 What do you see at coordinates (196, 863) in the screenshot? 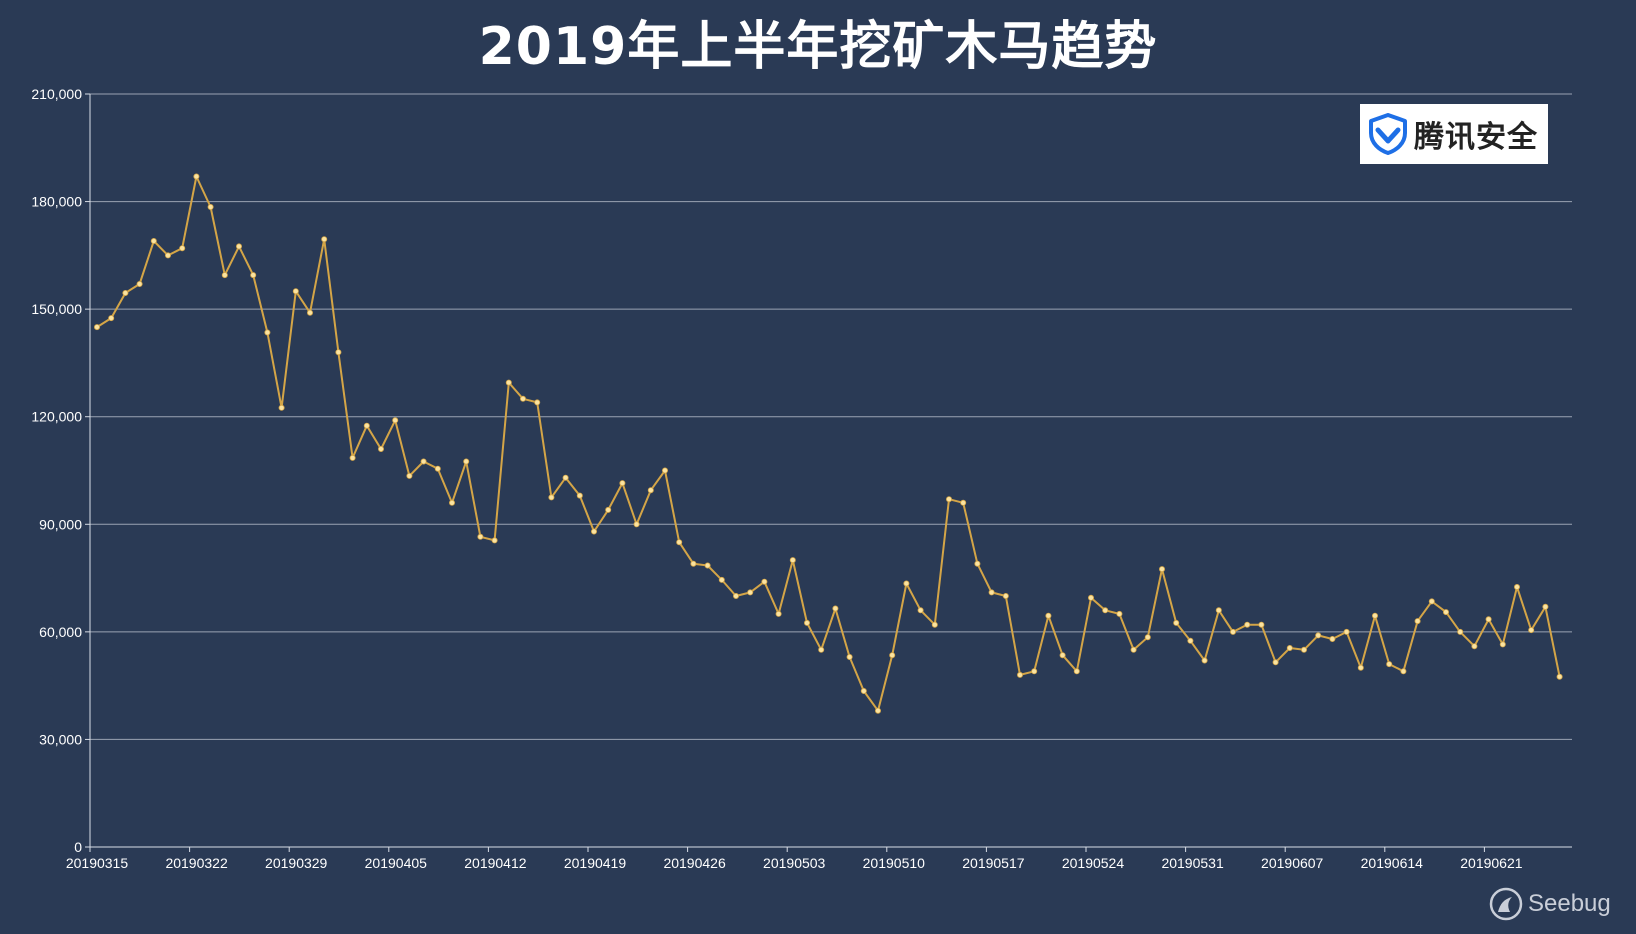
I see `x-tick-label: 20190322` at bounding box center [196, 863].